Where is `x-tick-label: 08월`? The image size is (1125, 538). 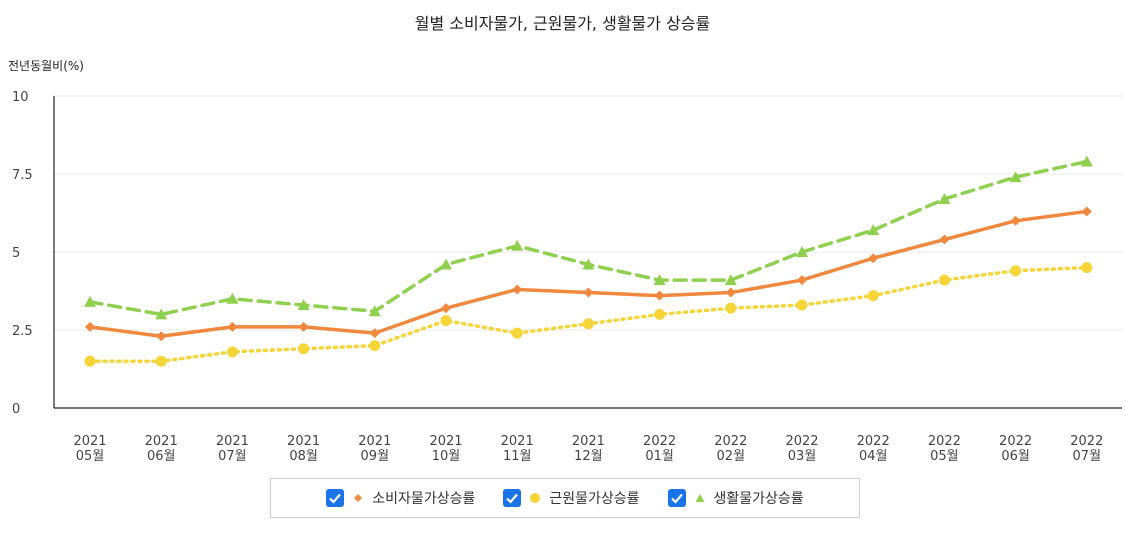
x-tick-label: 08월 is located at coordinates (303, 456).